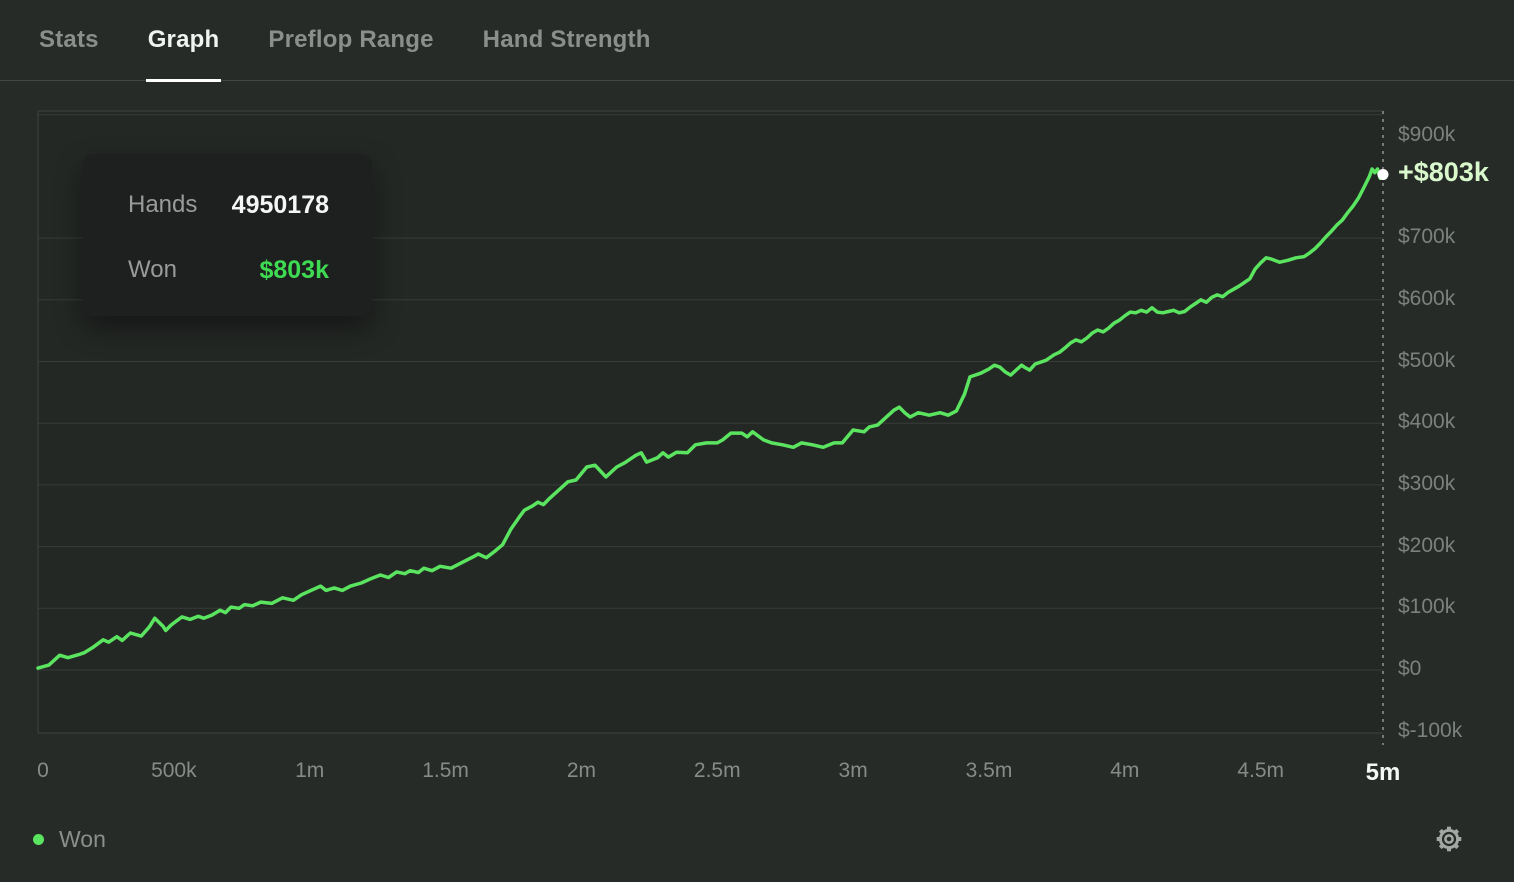 This screenshot has width=1514, height=882. I want to click on line-end-dot, so click(1383, 175).